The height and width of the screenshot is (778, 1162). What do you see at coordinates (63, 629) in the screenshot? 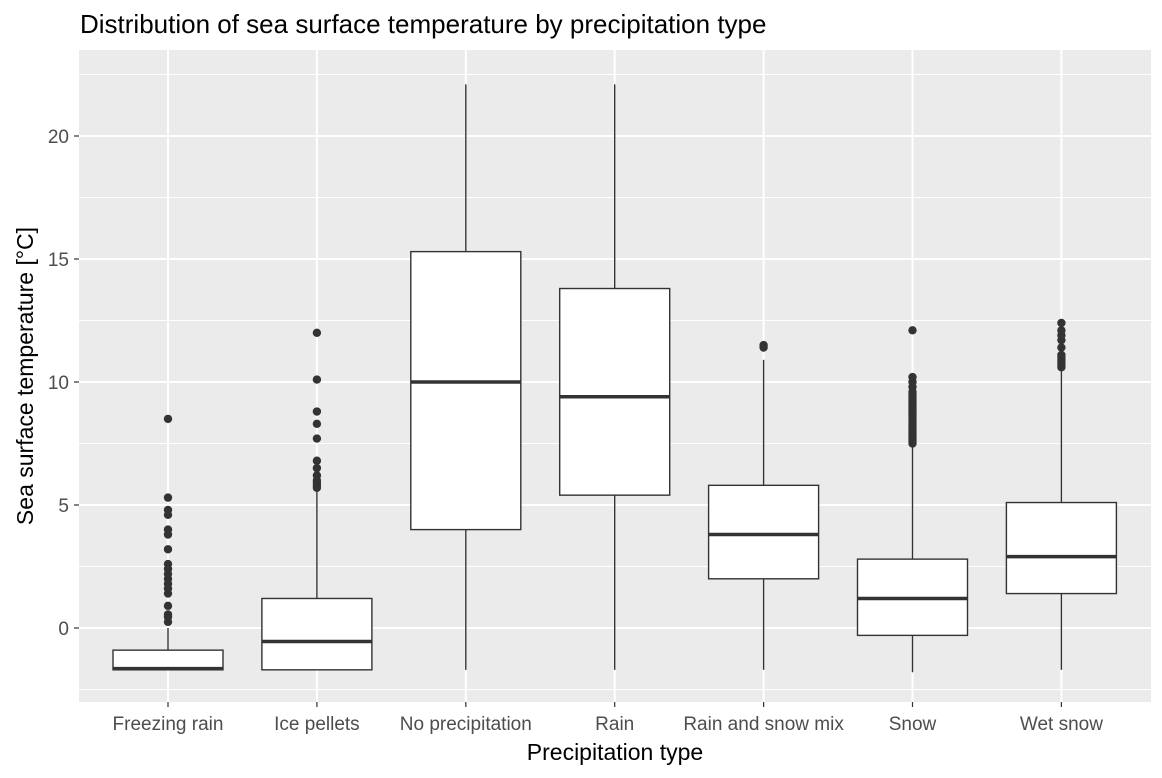
I see `y-tick-label: 0` at bounding box center [63, 629].